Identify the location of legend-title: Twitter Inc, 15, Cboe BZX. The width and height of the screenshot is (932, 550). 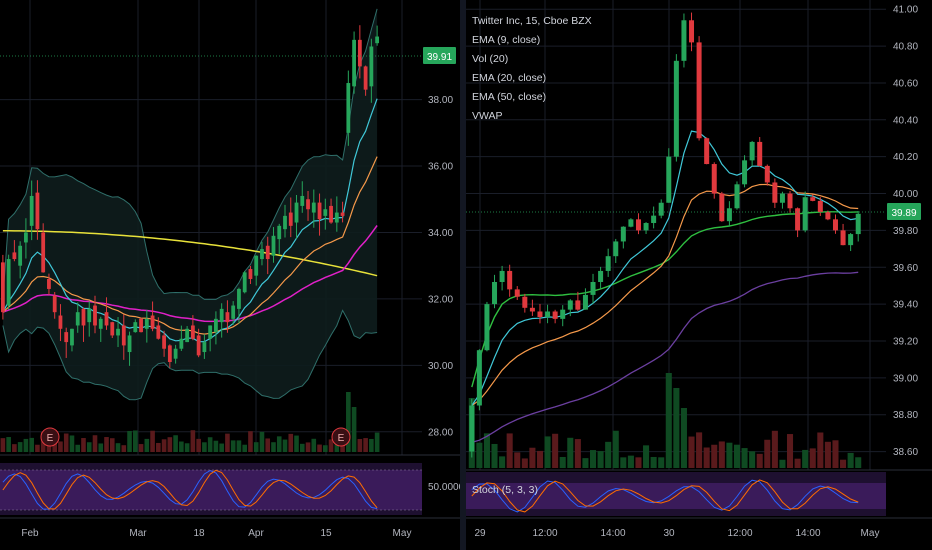
(532, 21).